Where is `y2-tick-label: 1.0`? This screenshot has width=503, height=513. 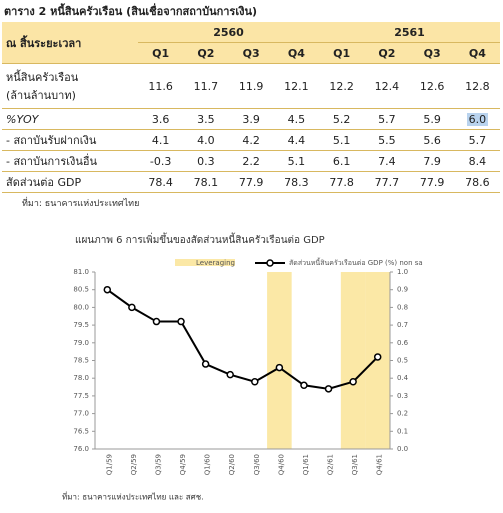
y2-tick-label: 1.0 is located at coordinates (402, 272).